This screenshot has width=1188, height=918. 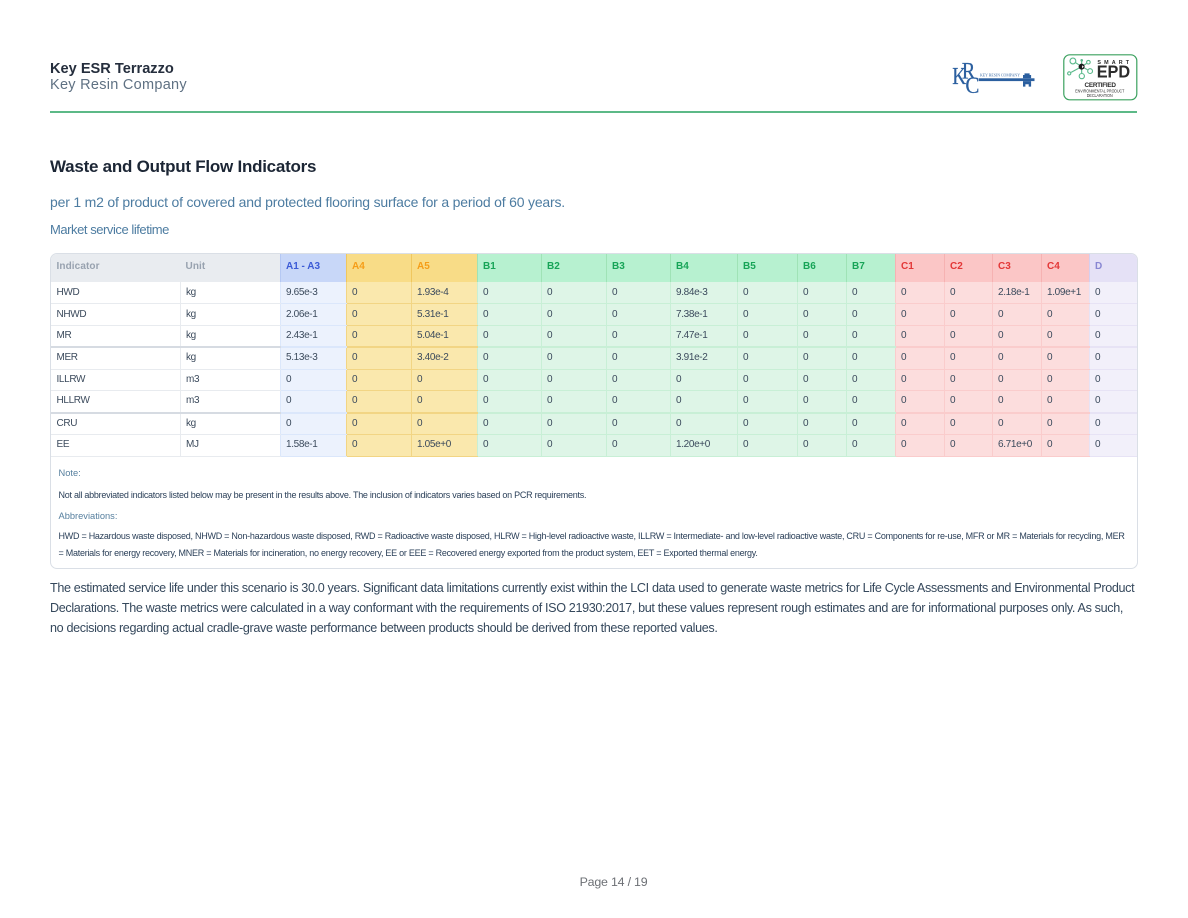 What do you see at coordinates (1113, 63) in the screenshot?
I see `svg-text: SMART` at bounding box center [1113, 63].